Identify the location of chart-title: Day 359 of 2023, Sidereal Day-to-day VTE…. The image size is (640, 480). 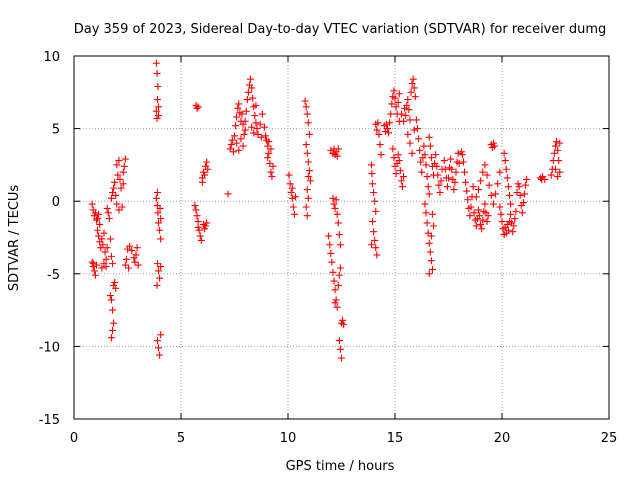
(340, 29).